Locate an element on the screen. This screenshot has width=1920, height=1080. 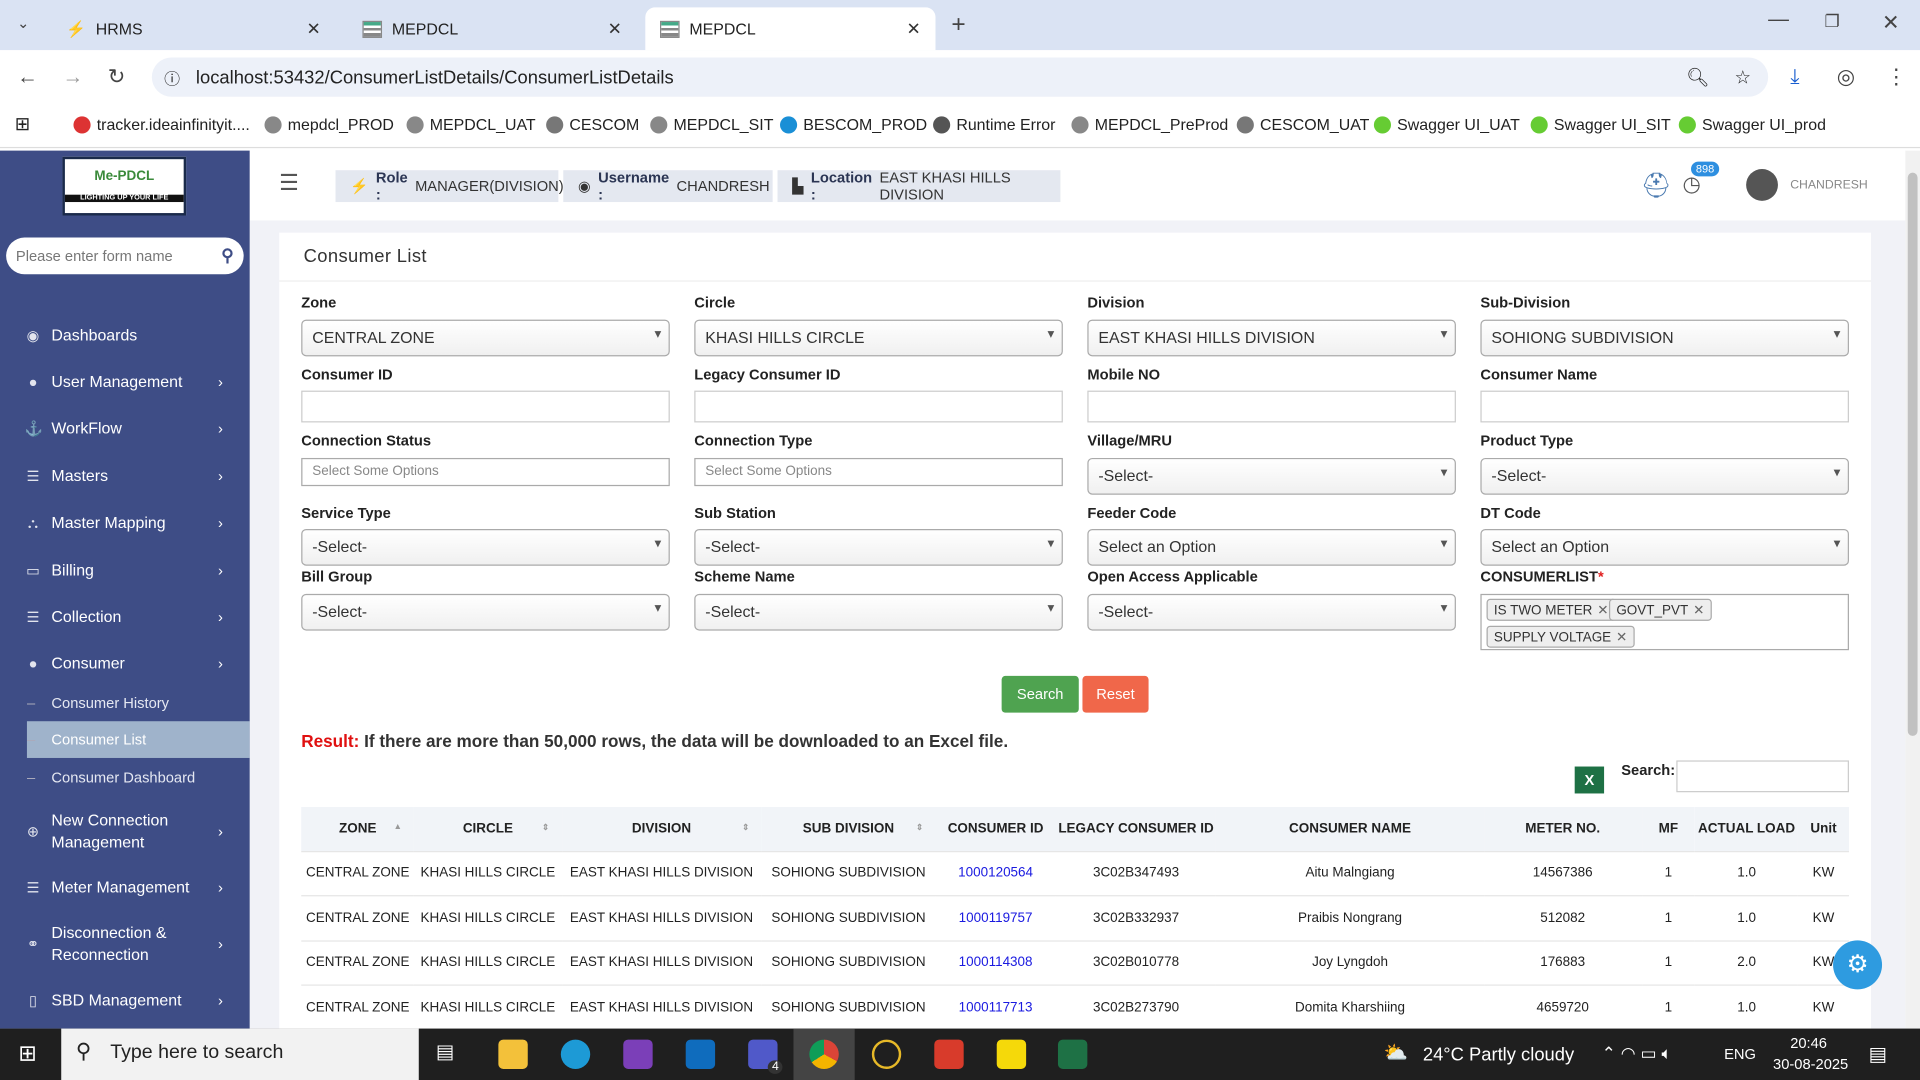
weather-icon: ⛅ is located at coordinates (1396, 1054).